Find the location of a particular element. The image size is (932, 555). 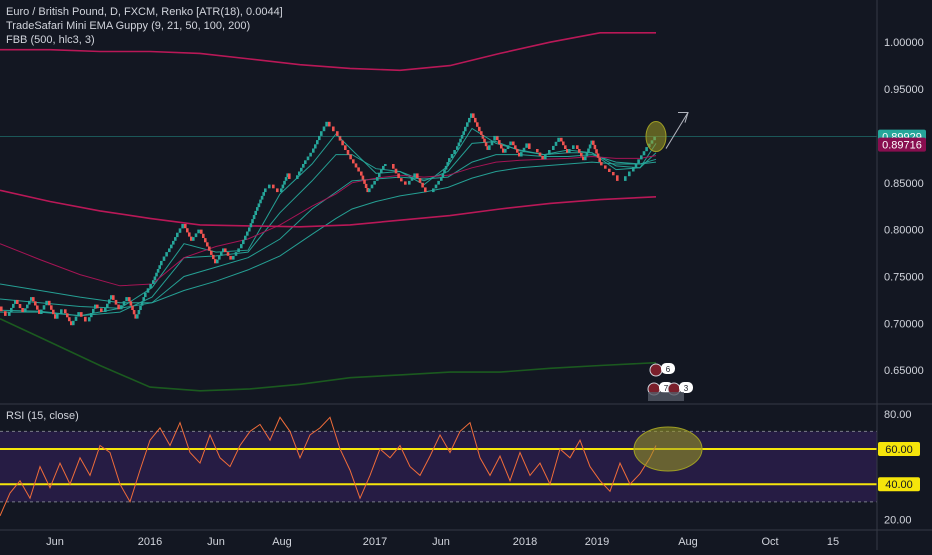

highlight-ellipse is located at coordinates (656, 137).